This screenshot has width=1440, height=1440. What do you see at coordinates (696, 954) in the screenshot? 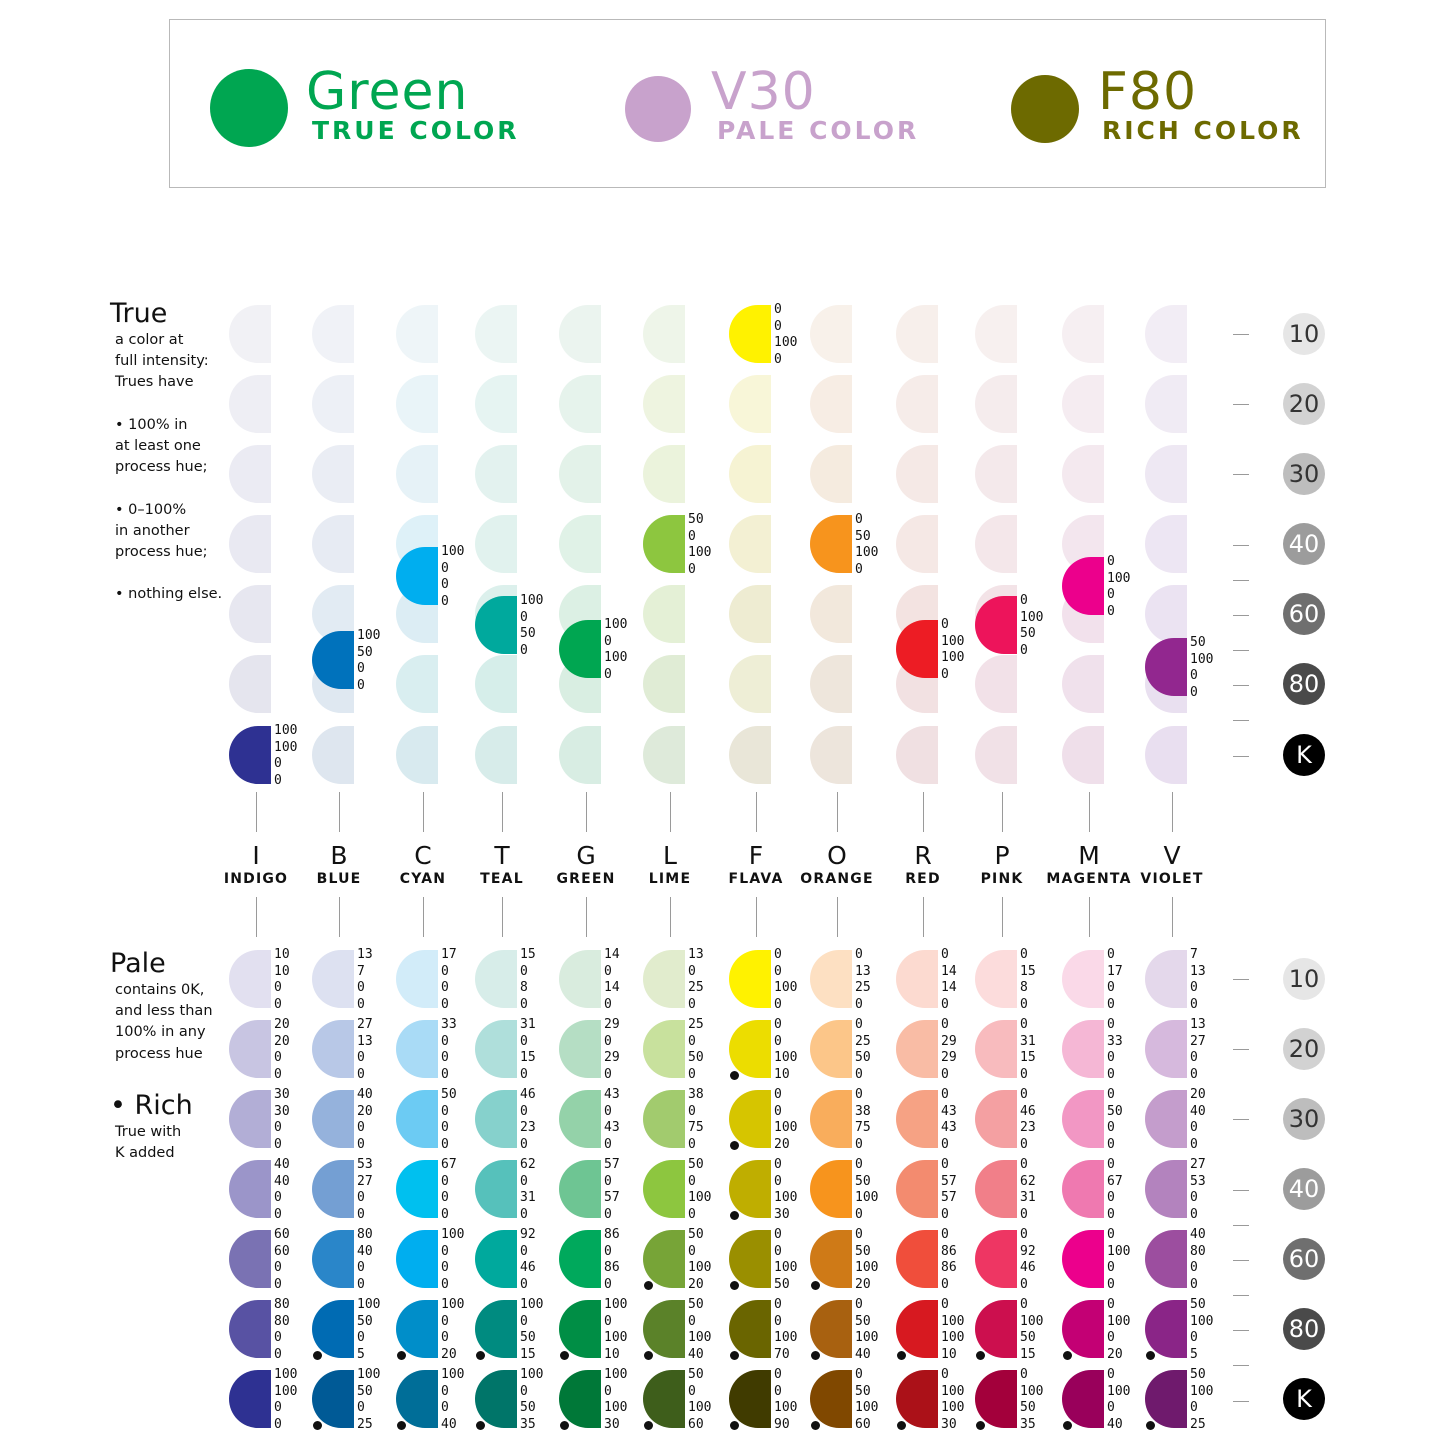
I see `cmyk-value: 13` at bounding box center [696, 954].